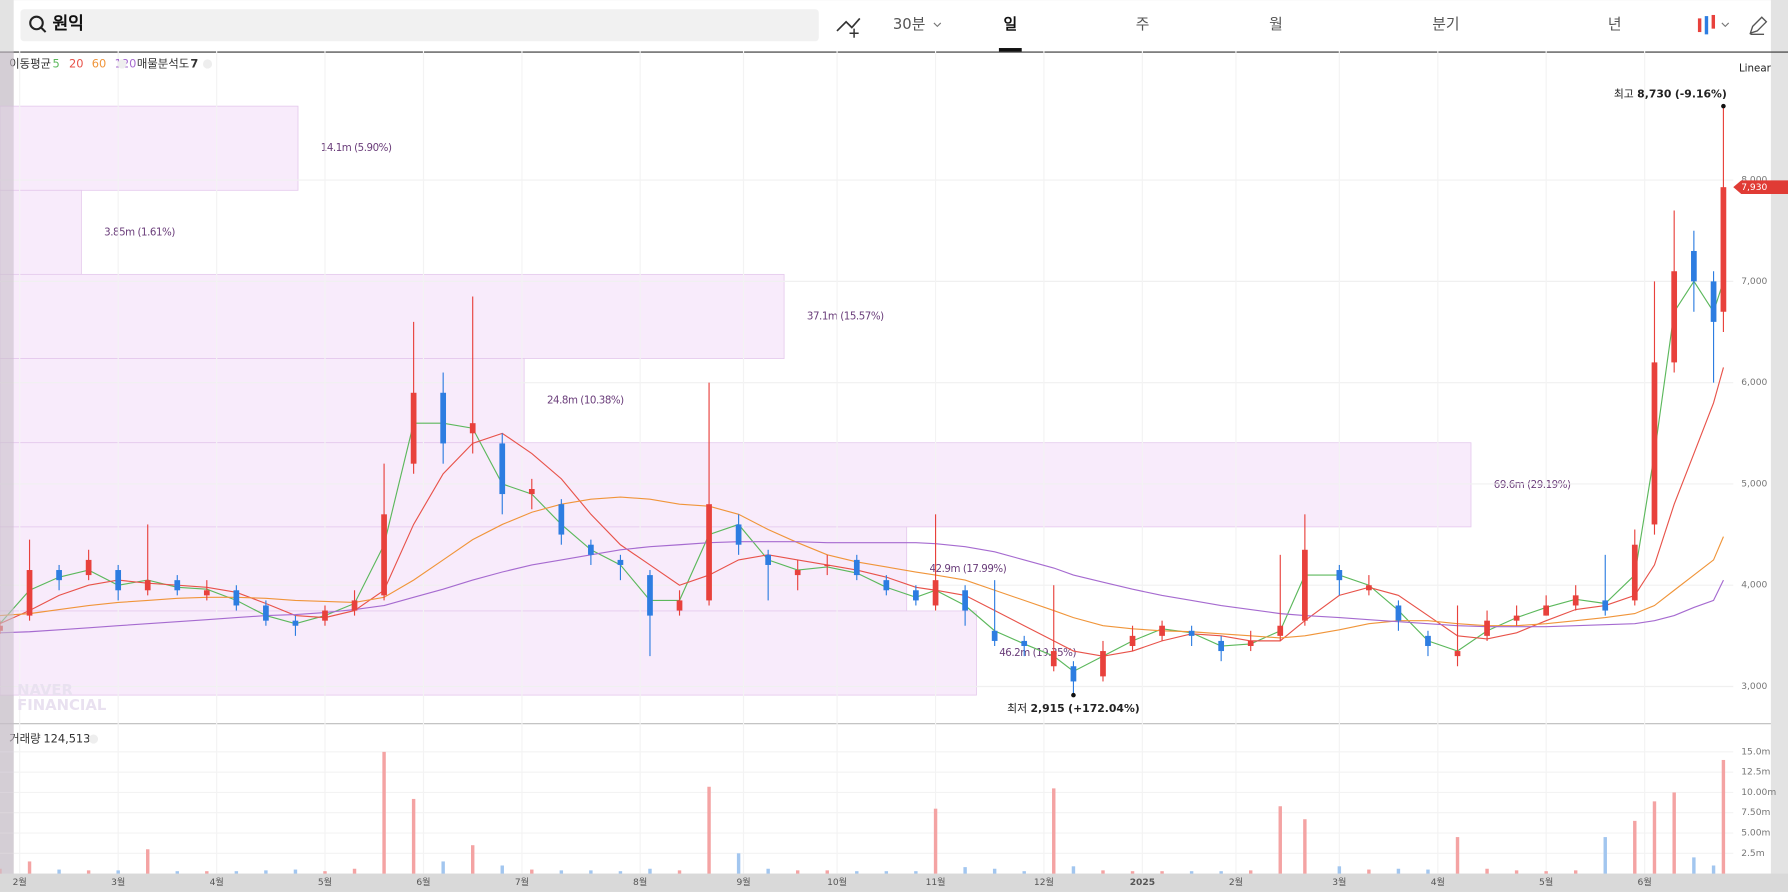 The height and width of the screenshot is (892, 1788). What do you see at coordinates (1017, 708) in the screenshot?
I see `marker-label: 최저` at bounding box center [1017, 708].